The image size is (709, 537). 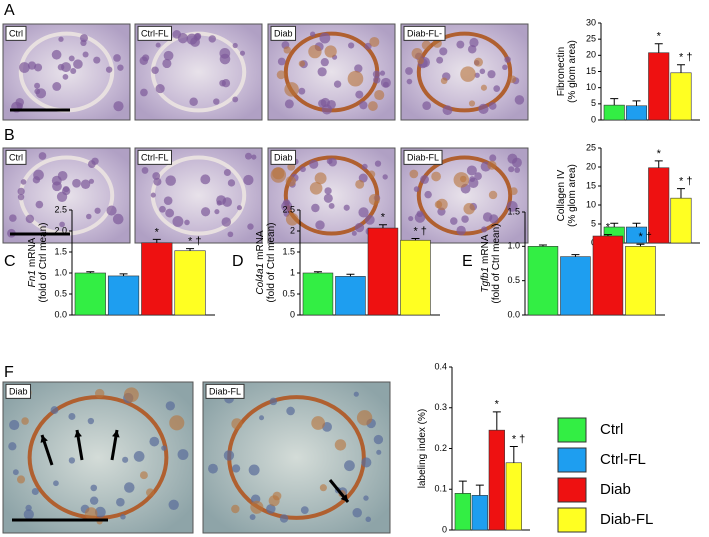 What do you see at coordinates (225, 391) in the screenshot?
I see `image-label: Diab-FL` at bounding box center [225, 391].